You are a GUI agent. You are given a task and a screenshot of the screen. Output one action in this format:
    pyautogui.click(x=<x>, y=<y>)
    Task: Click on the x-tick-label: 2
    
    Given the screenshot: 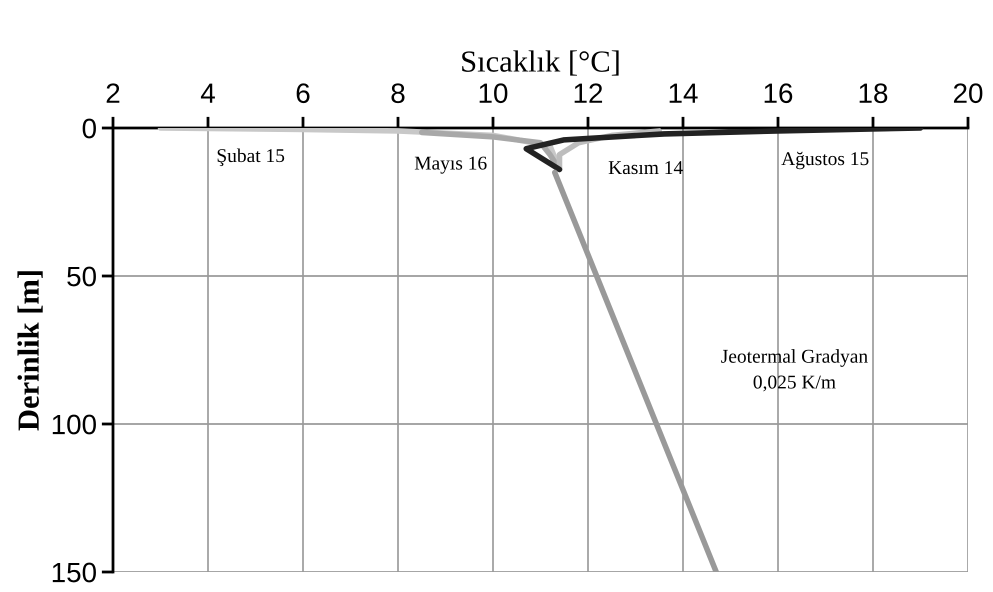 What is the action you would take?
    pyautogui.click(x=113, y=93)
    